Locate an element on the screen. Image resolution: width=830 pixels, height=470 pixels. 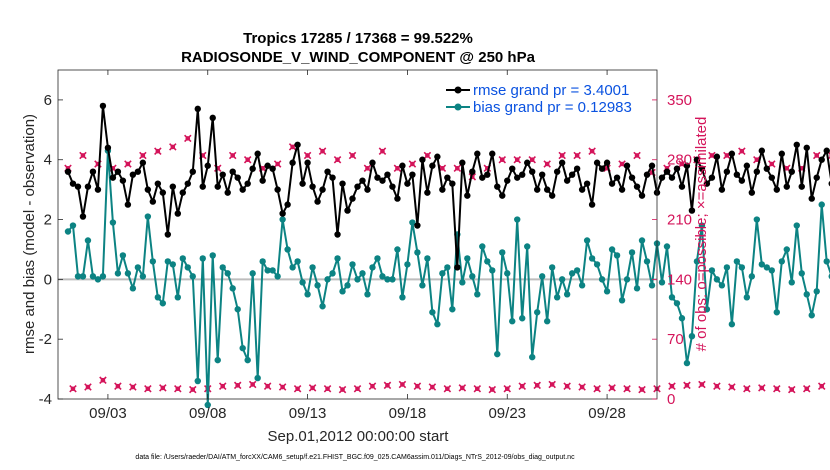
y-left-tick-label: -4 is located at coordinates (45, 399).